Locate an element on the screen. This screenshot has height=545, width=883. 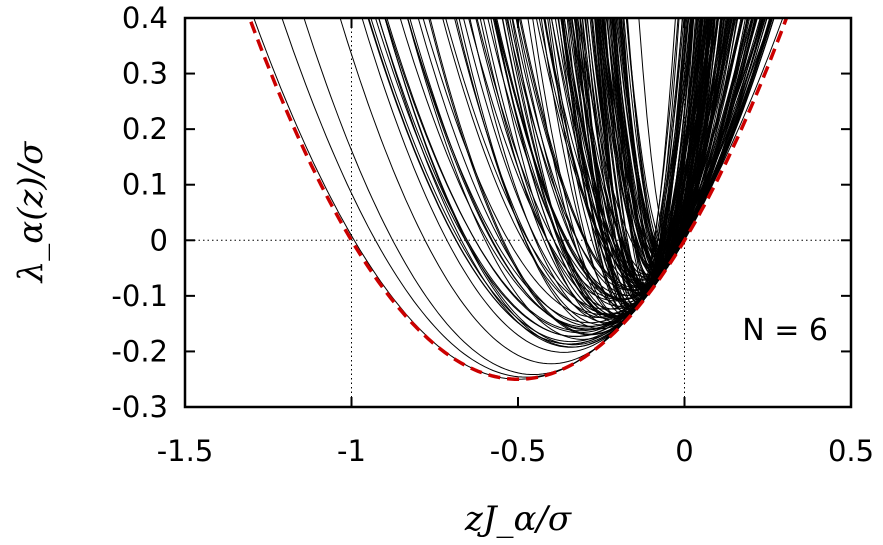
y-tick-label: 0.3 is located at coordinates (145, 74).